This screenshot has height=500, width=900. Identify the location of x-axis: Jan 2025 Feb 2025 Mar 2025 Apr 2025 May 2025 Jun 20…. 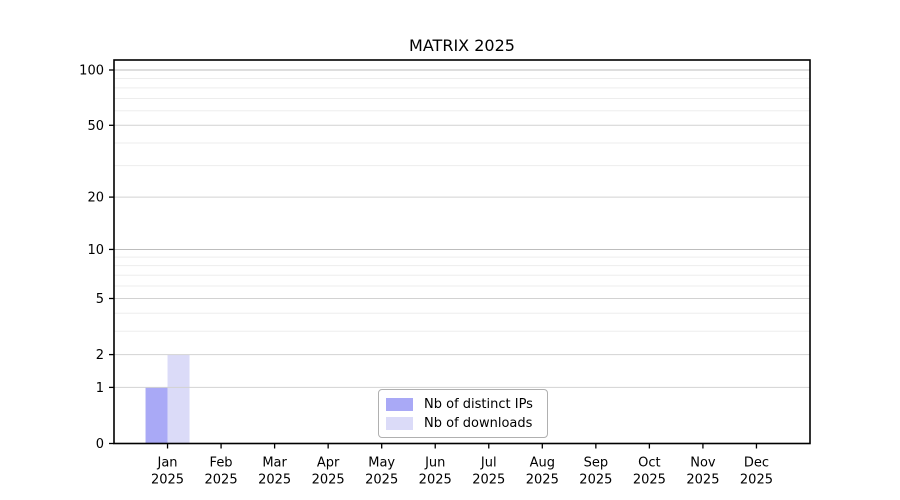
(462, 465).